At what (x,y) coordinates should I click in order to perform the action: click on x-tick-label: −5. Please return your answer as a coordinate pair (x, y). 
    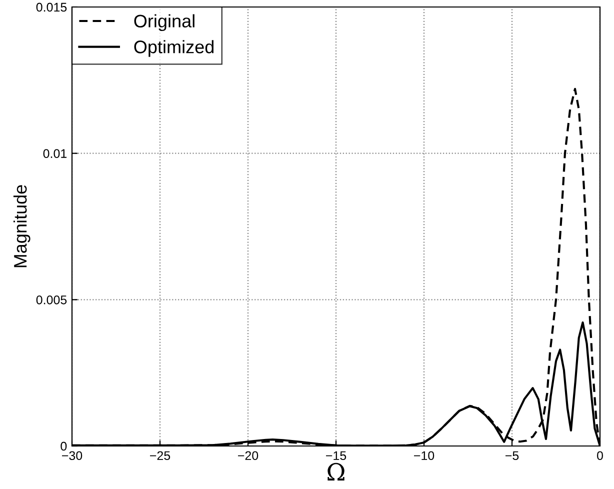
    Looking at the image, I should click on (512, 455).